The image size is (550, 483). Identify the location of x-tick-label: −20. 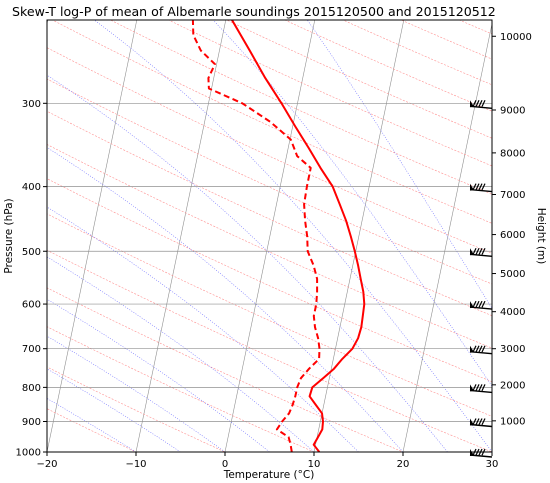
(46, 464).